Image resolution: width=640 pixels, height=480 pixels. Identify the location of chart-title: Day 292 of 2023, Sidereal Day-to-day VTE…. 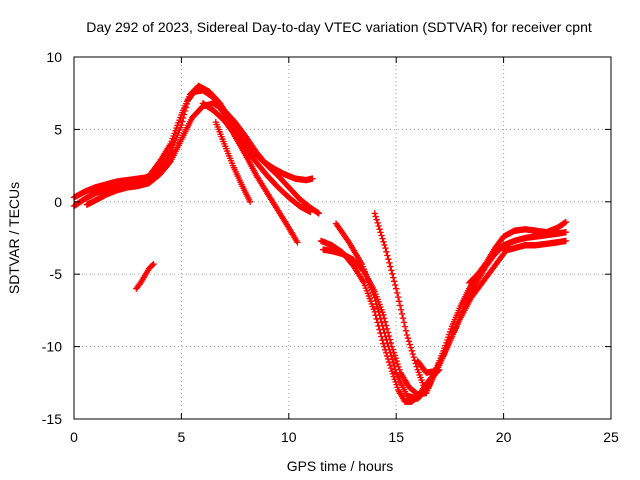
(339, 27).